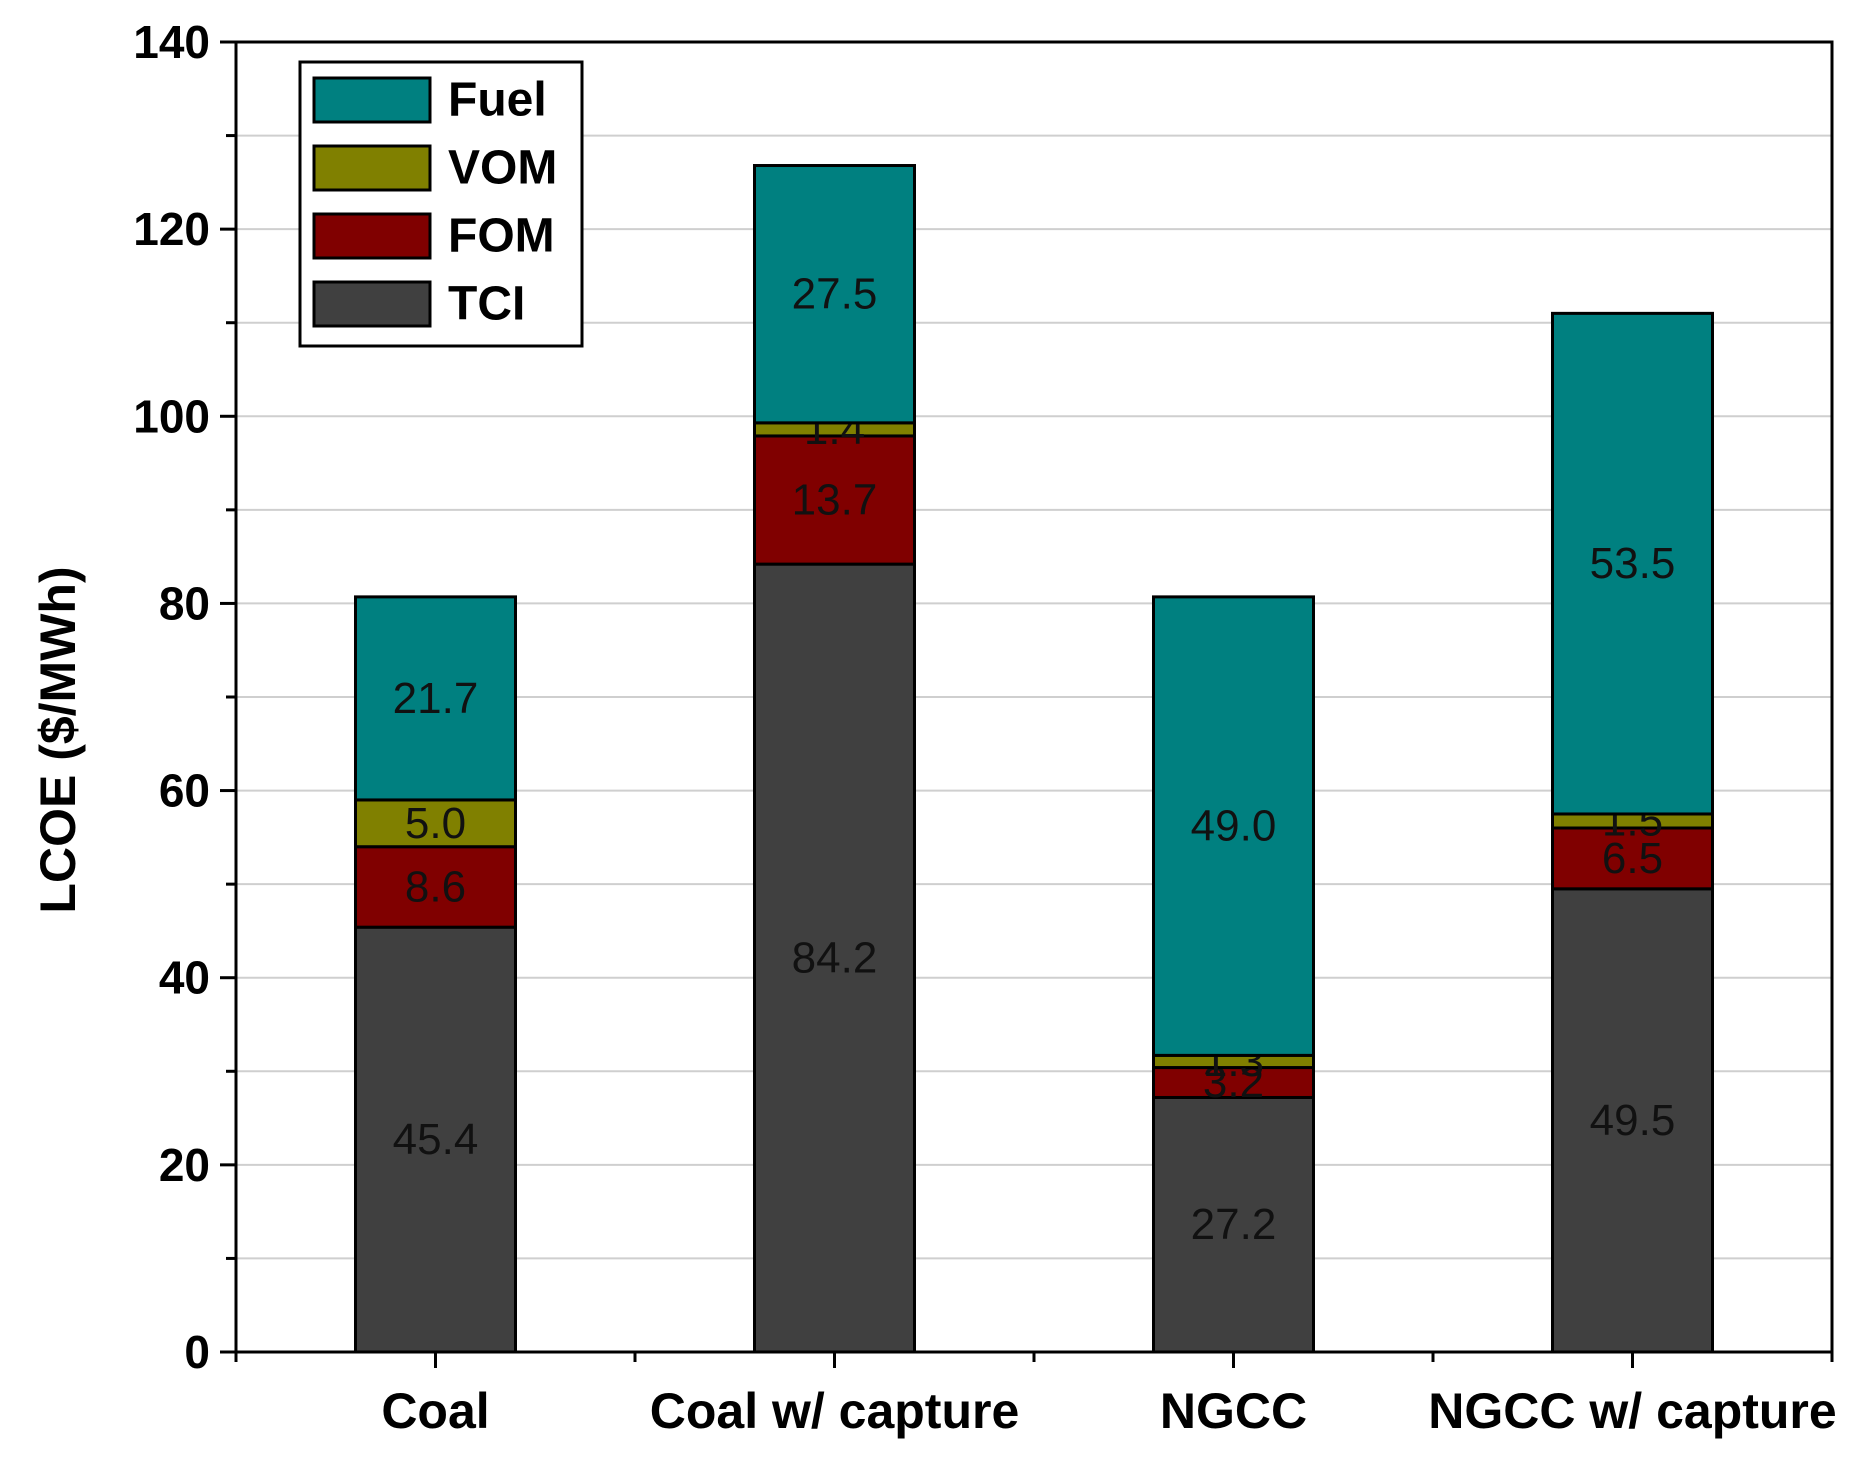 Image resolution: width=1860 pixels, height=1457 pixels. What do you see at coordinates (197, 1352) in the screenshot?
I see `y-tick-label: 0` at bounding box center [197, 1352].